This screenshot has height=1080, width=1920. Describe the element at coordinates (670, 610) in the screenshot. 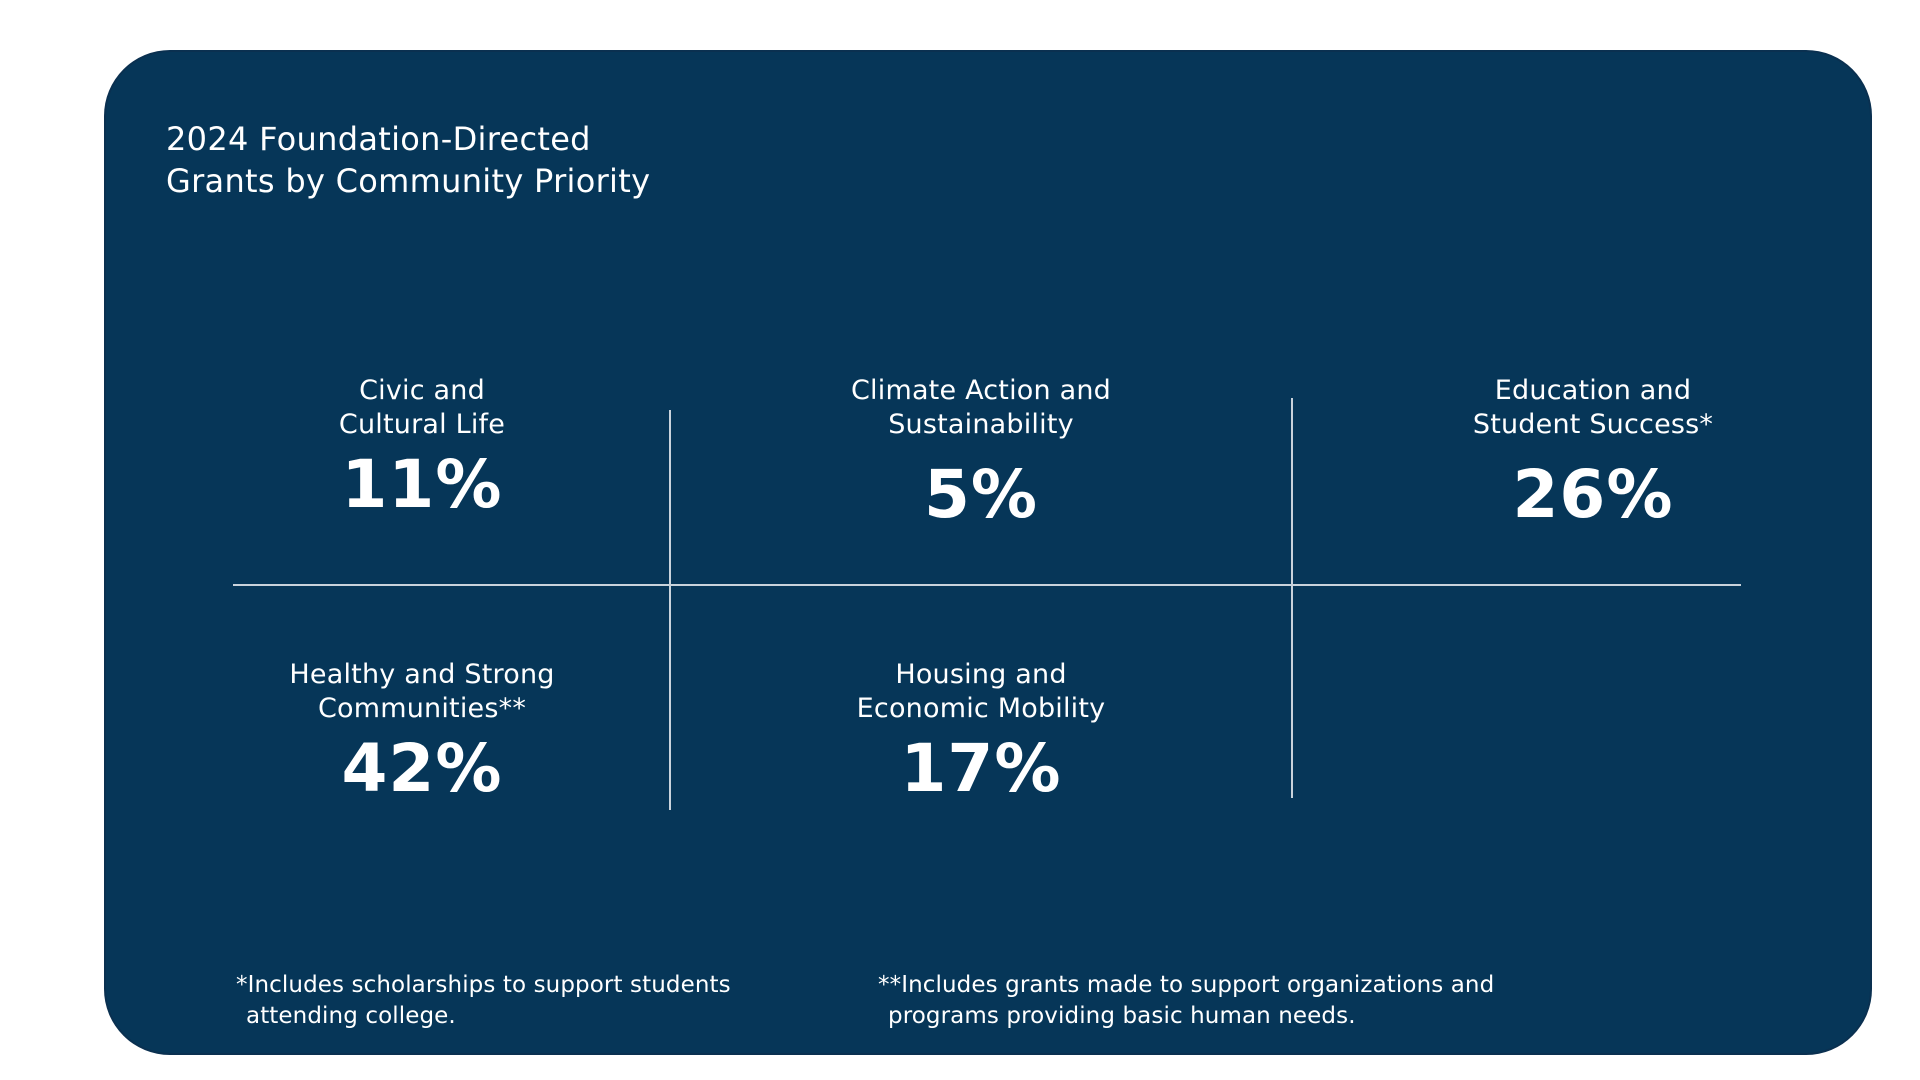

I see `vertical-divider-left` at that location.